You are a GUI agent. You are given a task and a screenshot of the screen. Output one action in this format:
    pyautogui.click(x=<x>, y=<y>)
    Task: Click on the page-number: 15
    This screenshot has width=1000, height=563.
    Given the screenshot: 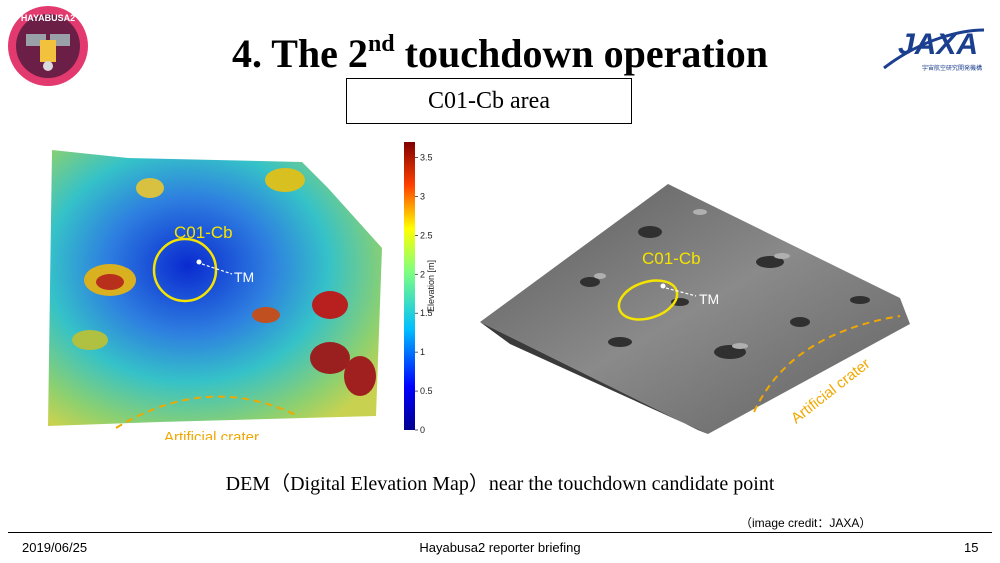 What is the action you would take?
    pyautogui.click(x=971, y=547)
    